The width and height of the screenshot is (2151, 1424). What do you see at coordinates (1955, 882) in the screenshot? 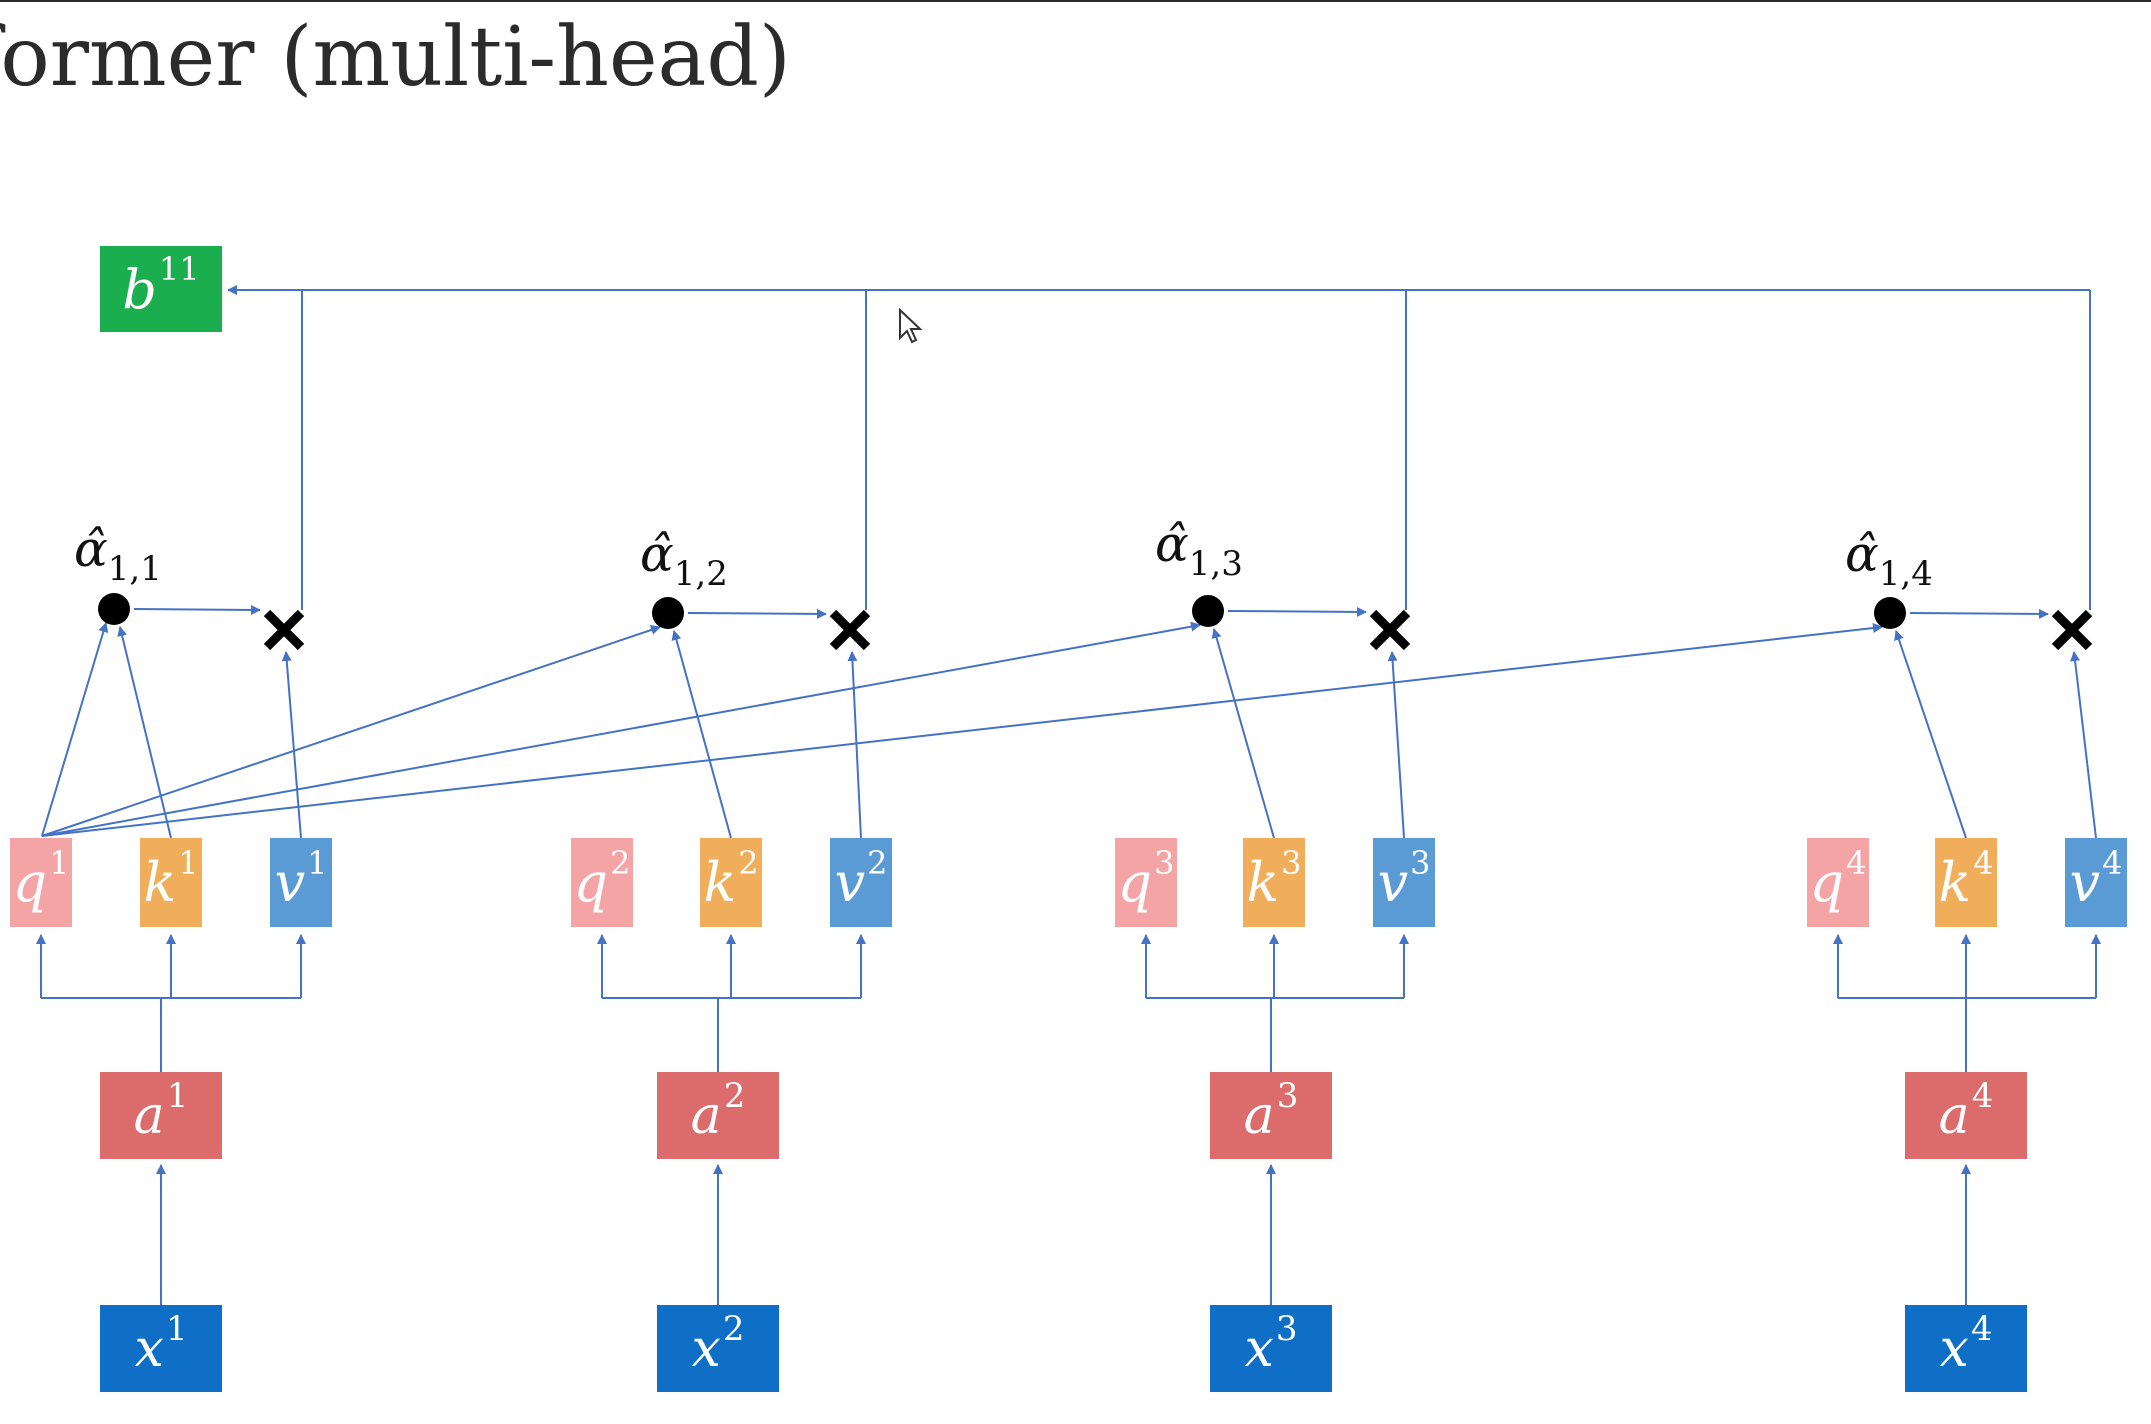
I see `key-k4-symbol: k` at bounding box center [1955, 882].